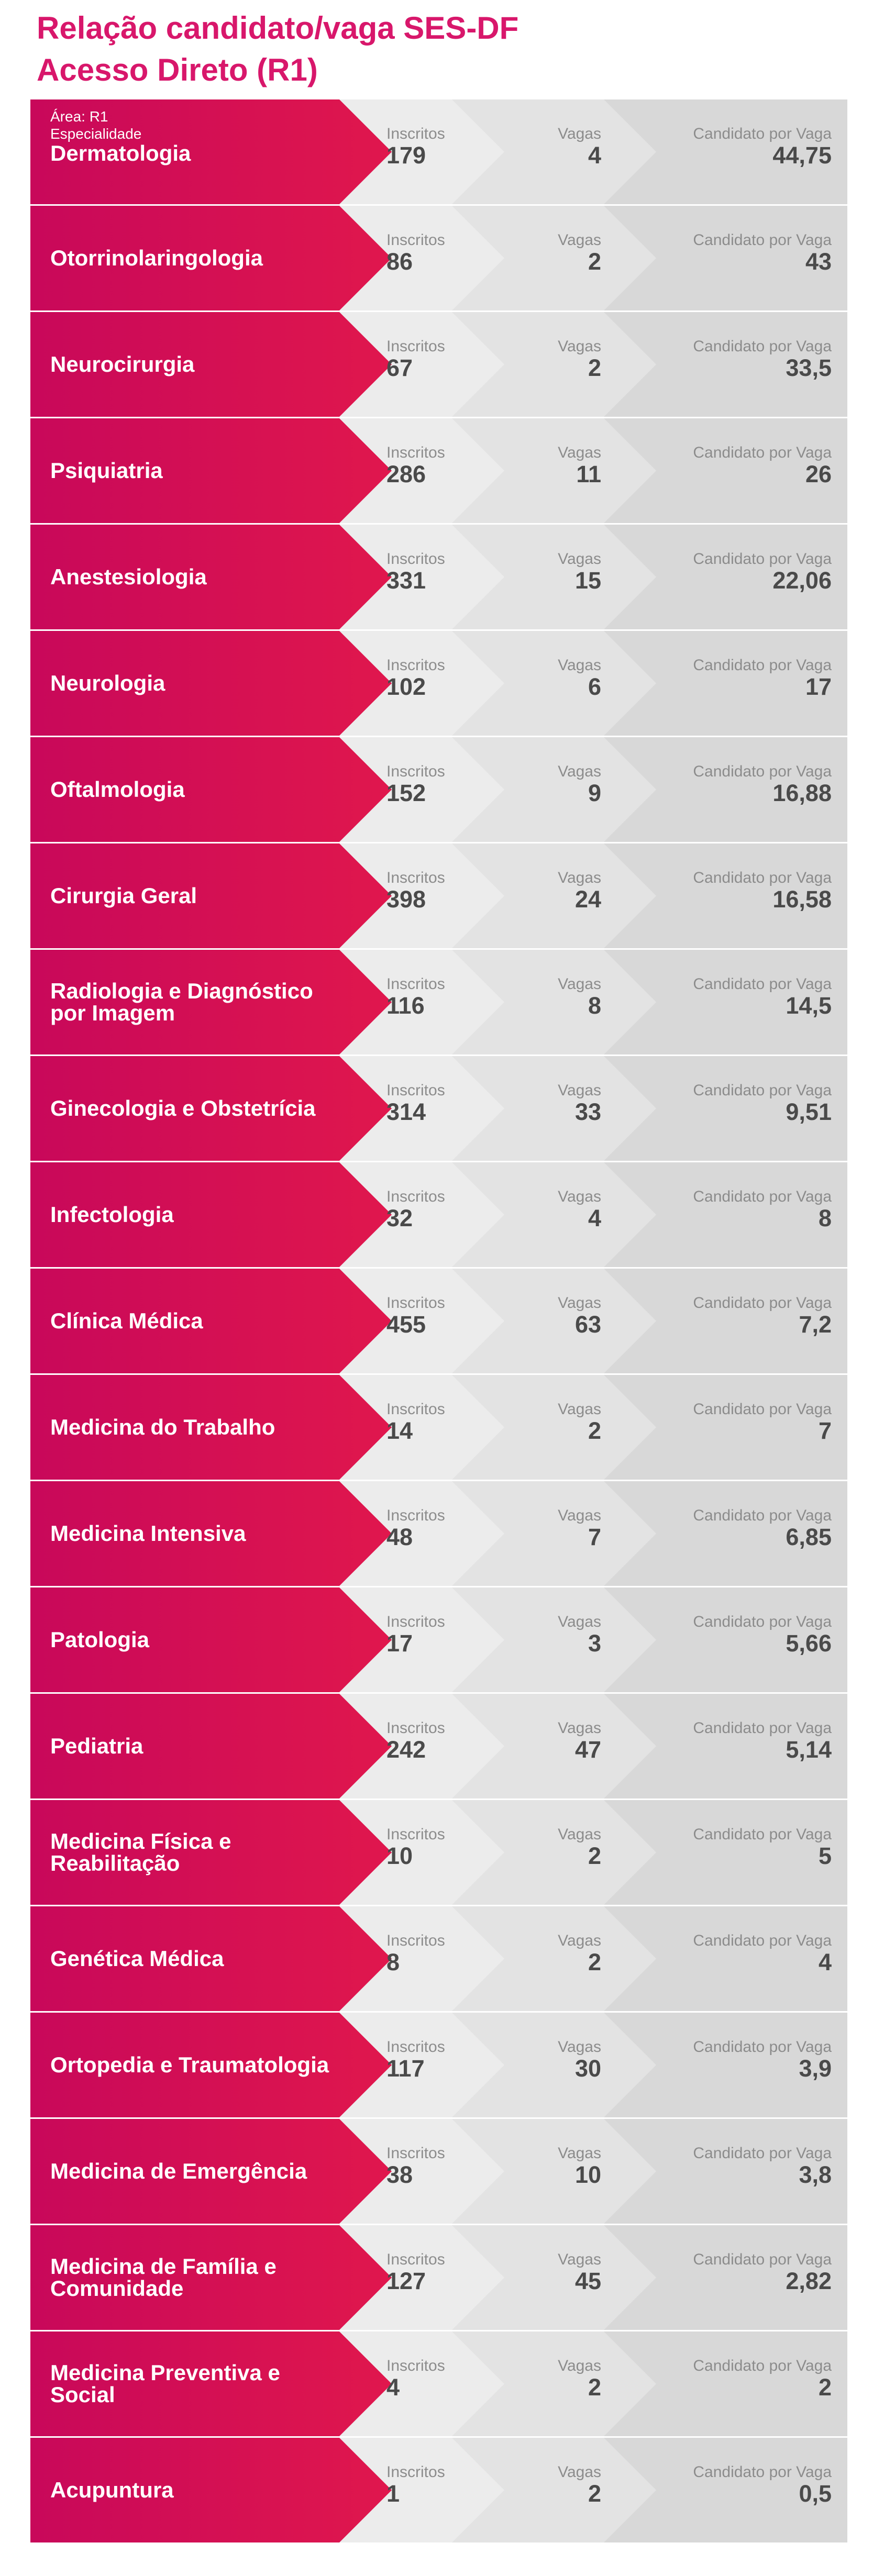  I want to click on specialty-name: Psiquiatria, so click(107, 470).